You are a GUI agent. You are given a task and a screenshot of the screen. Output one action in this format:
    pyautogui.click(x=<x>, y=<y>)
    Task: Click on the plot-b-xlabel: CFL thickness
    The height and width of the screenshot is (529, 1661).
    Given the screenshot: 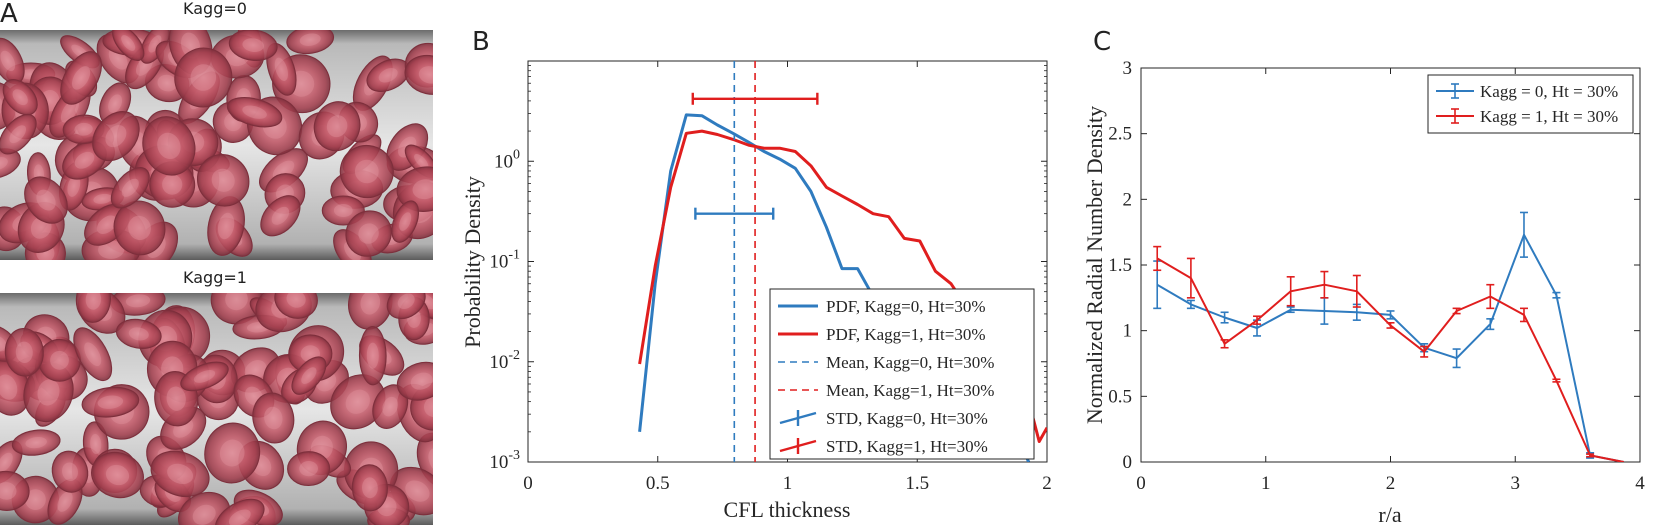 What is the action you would take?
    pyautogui.click(x=787, y=509)
    